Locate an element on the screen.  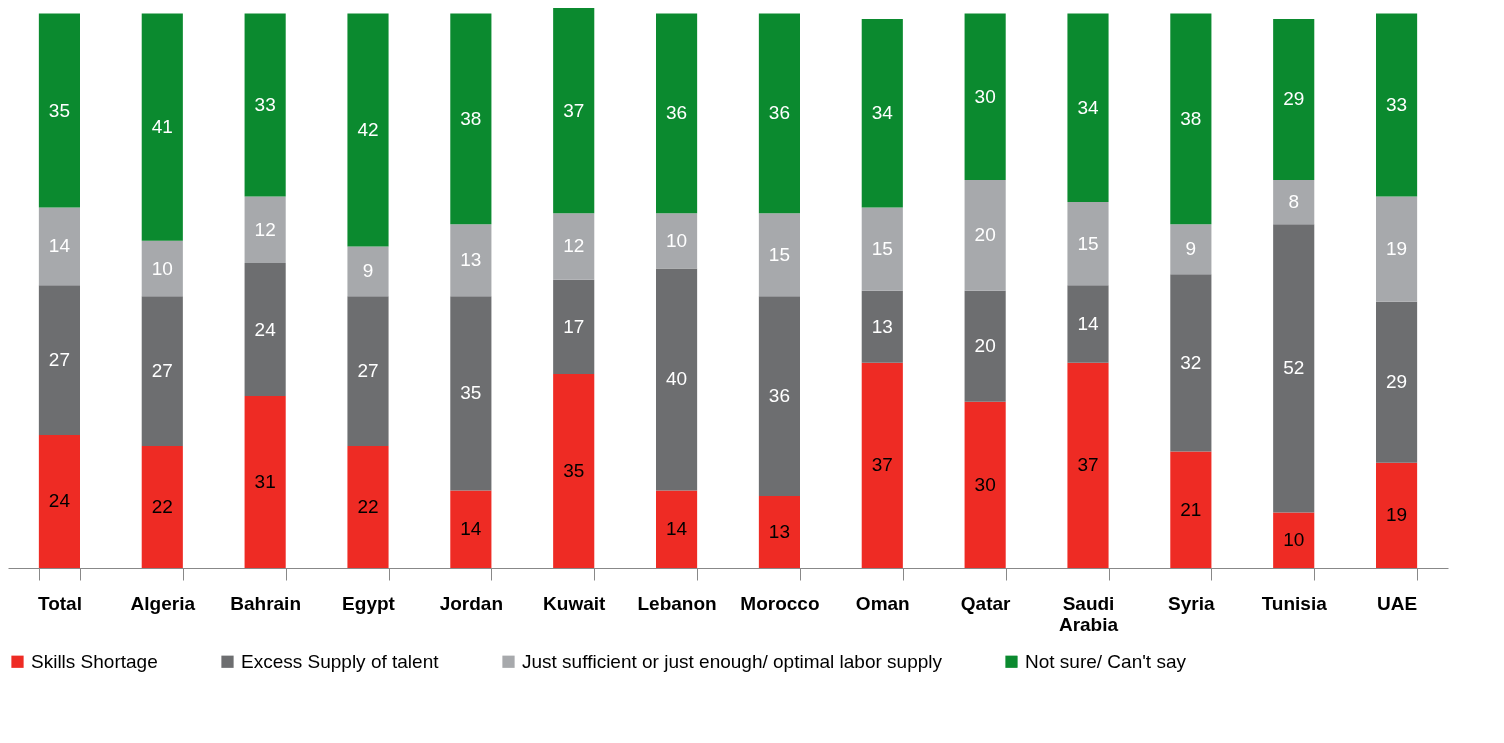
x-tick-label: Syria is located at coordinates (1192, 603).